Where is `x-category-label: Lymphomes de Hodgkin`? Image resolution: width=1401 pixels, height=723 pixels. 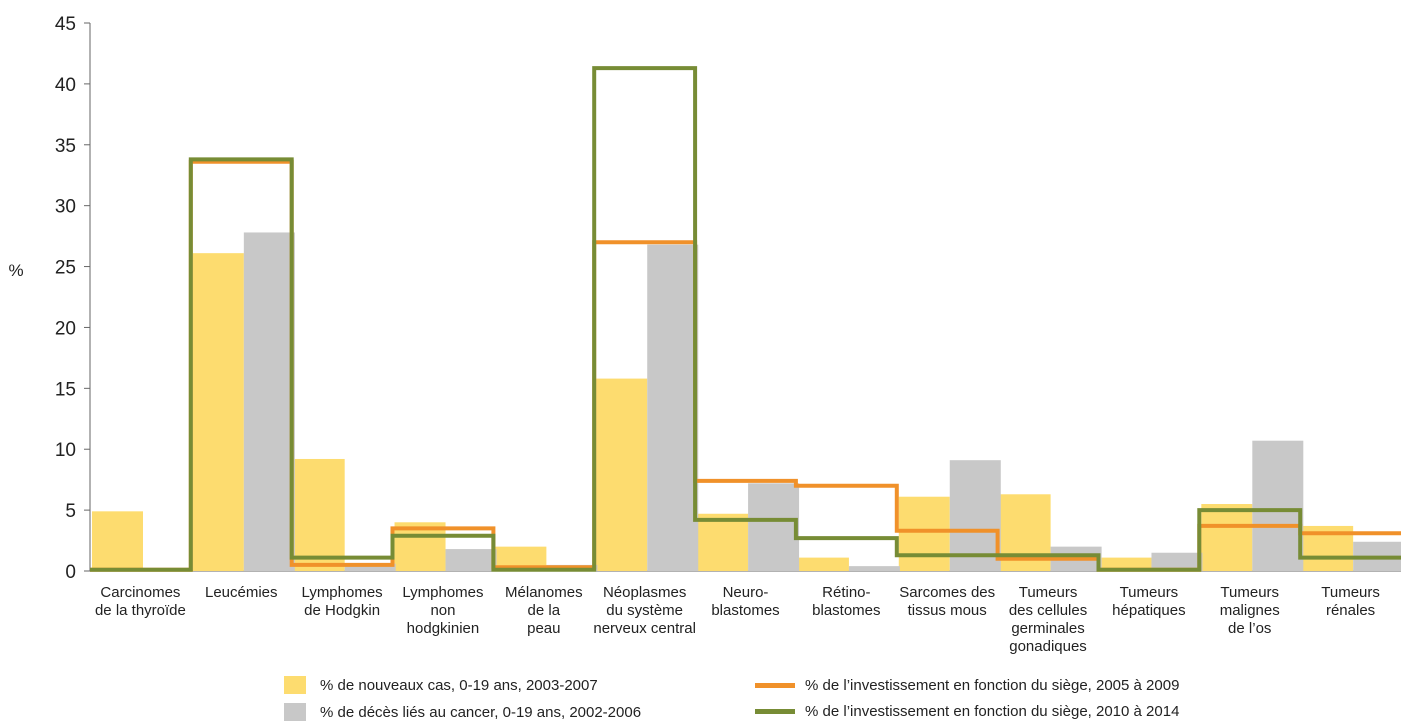
x-category-label: Lymphomes de Hodgkin is located at coordinates (342, 601).